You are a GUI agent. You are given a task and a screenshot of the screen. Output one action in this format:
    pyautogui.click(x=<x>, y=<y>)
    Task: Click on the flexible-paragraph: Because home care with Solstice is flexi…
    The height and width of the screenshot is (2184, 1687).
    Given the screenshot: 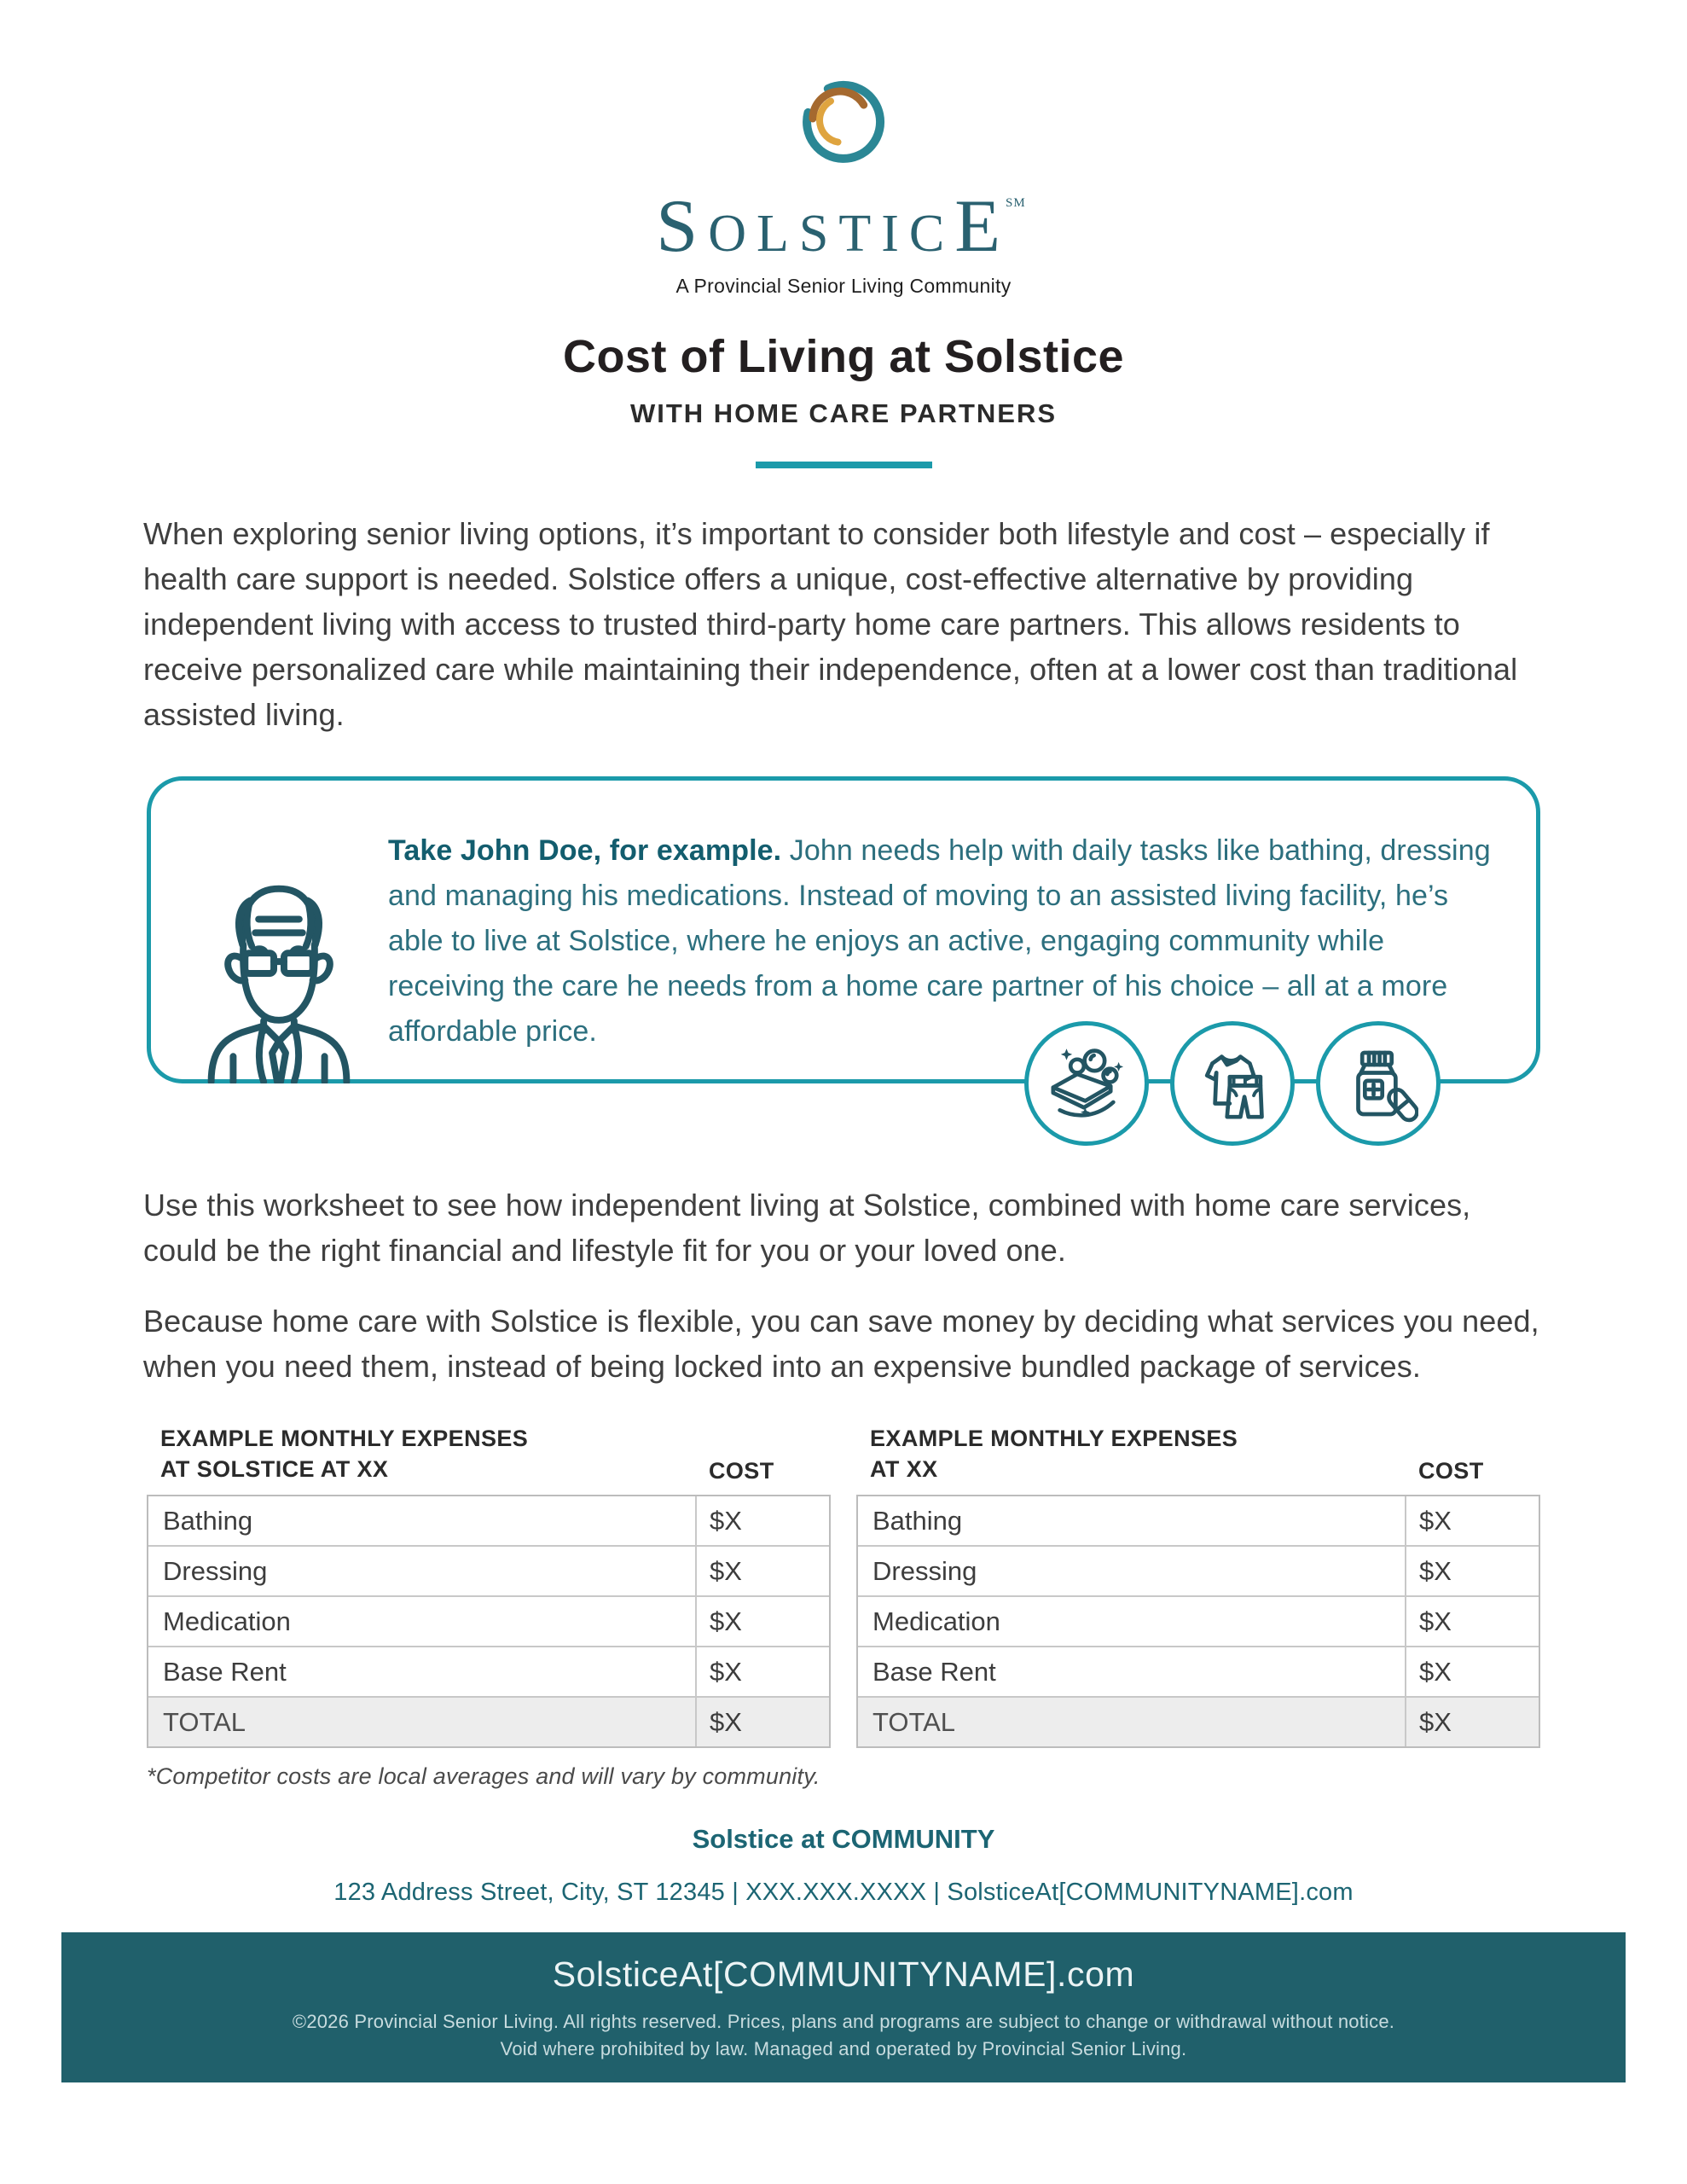 What is the action you would take?
    pyautogui.click(x=841, y=1344)
    